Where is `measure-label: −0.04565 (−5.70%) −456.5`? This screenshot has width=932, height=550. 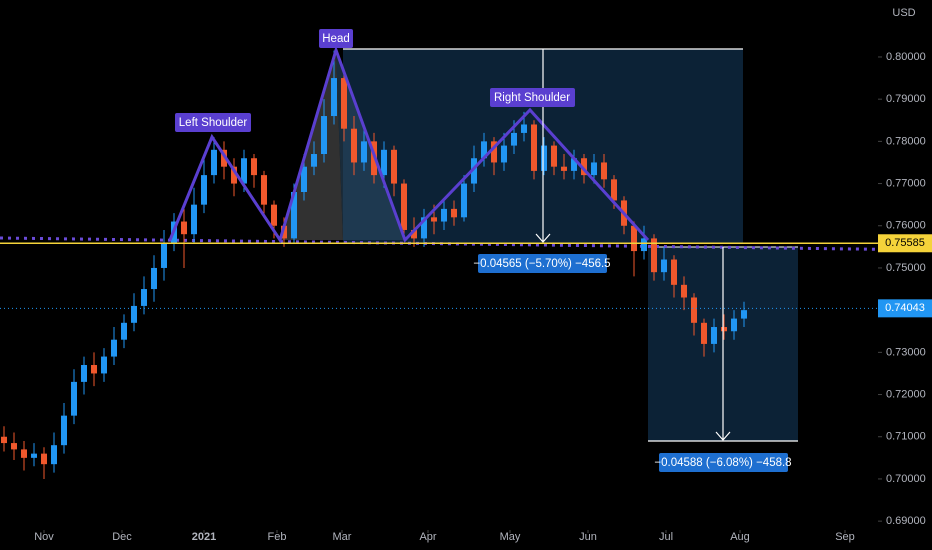
measure-label: −0.04565 (−5.70%) −456.5 is located at coordinates (541, 264).